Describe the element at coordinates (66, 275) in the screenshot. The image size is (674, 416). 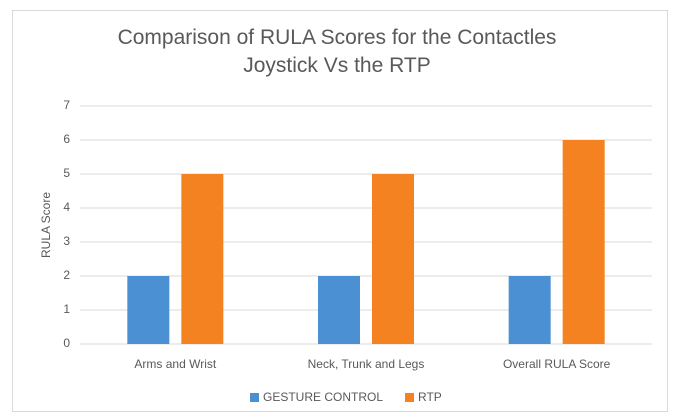
I see `y-tick-label: 2` at that location.